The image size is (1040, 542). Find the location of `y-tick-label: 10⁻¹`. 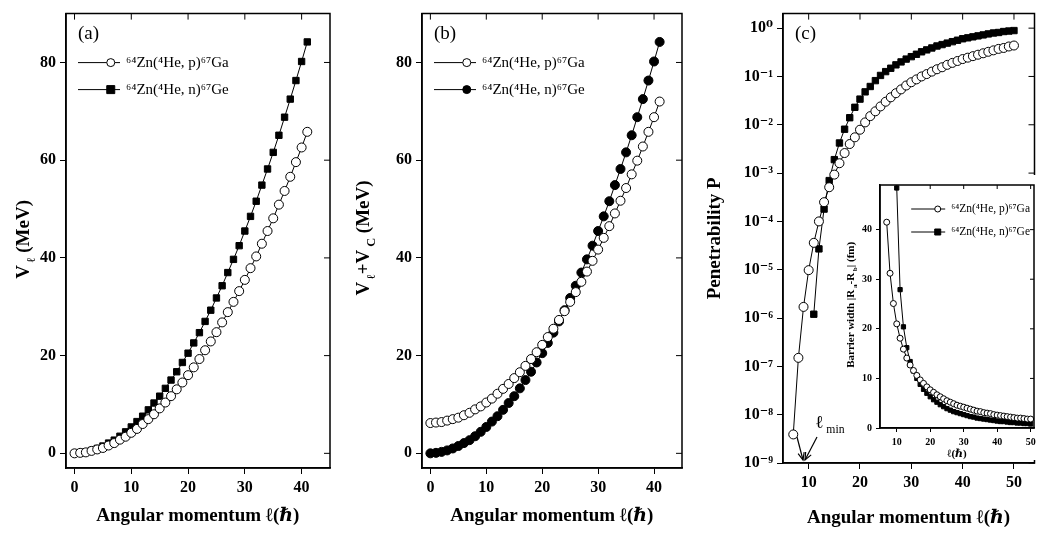

y-tick-label: 10⁻¹ is located at coordinates (758, 75).